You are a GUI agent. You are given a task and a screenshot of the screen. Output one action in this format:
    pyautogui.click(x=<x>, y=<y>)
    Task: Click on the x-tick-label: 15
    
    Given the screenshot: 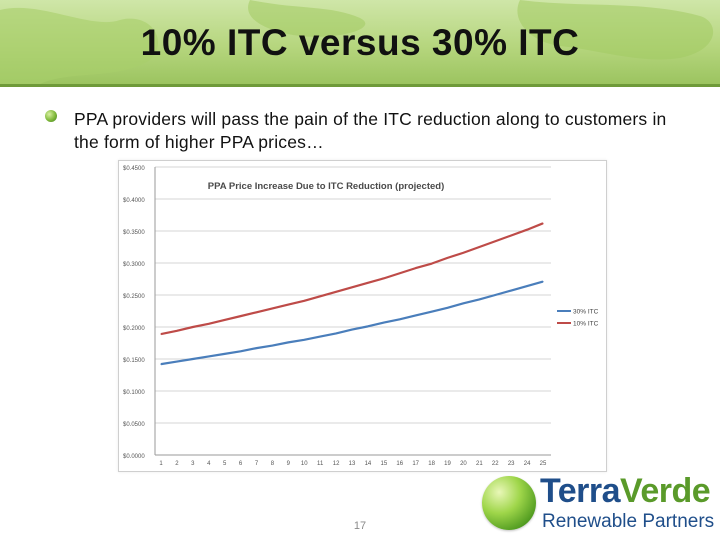 What is the action you would take?
    pyautogui.click(x=383, y=464)
    